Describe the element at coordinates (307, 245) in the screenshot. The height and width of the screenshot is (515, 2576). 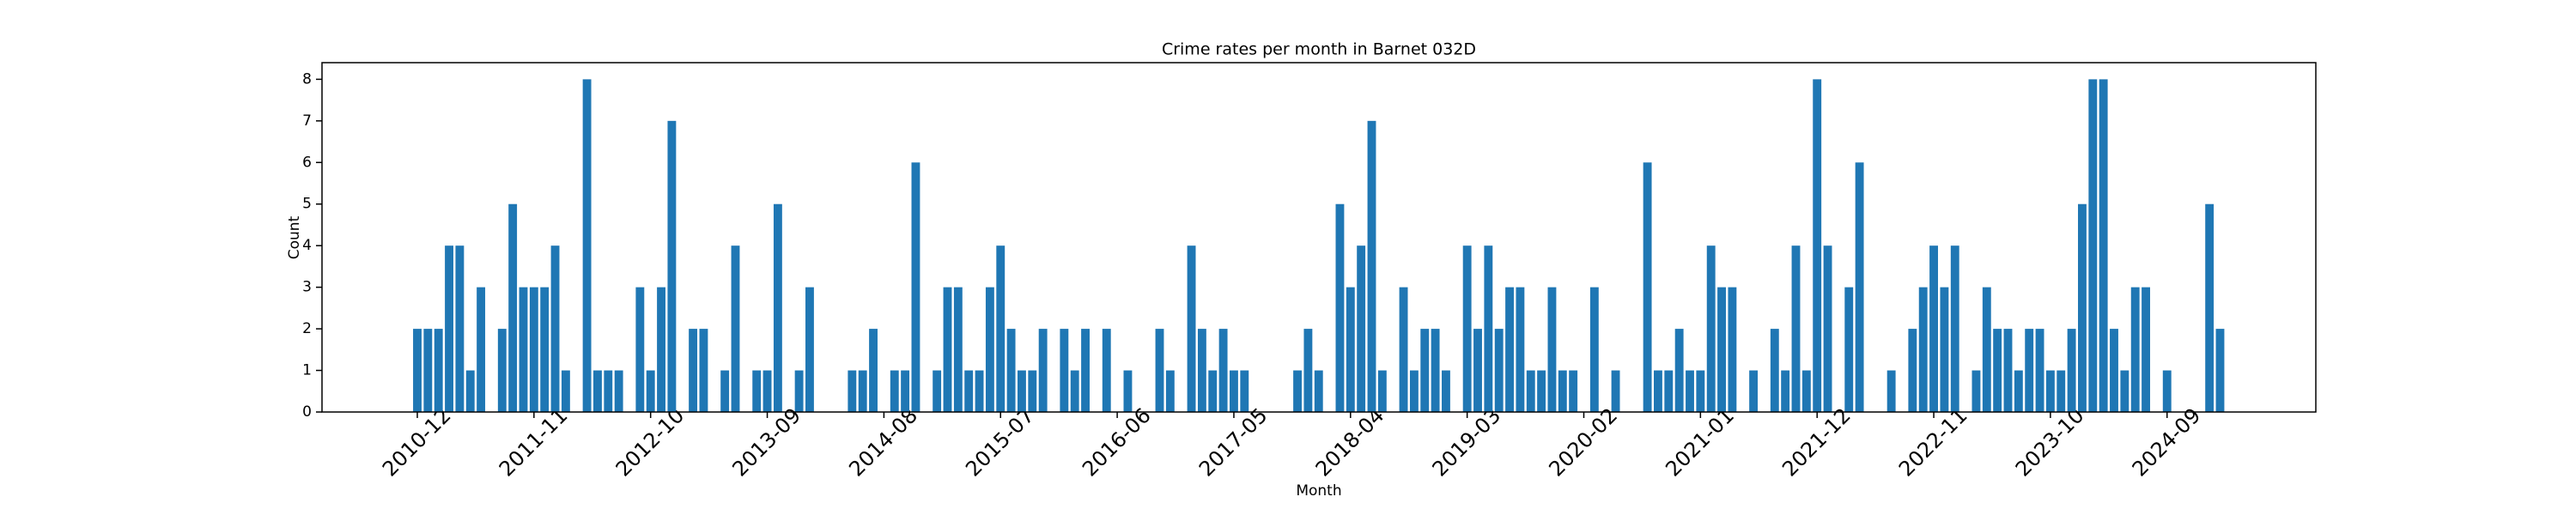
I see `y-tick-label: 4` at that location.